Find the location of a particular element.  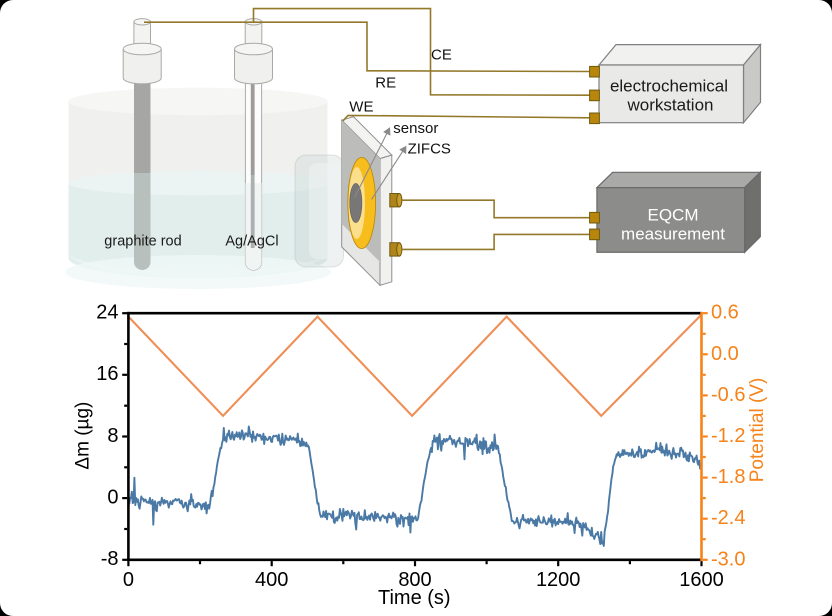

svg-text: 0.0 is located at coordinates (725, 354).